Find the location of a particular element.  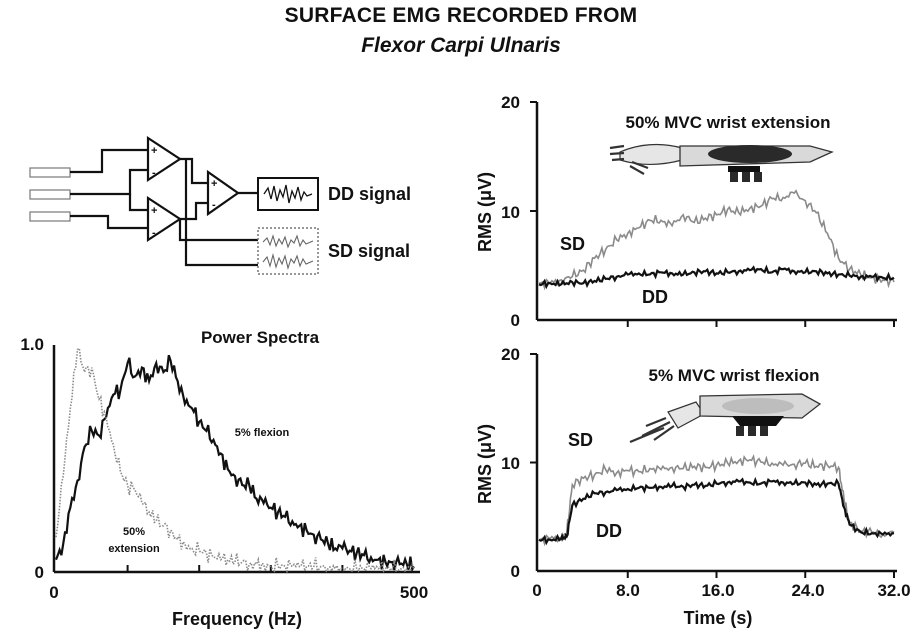

rms1-sd-label: SD is located at coordinates (572, 244).